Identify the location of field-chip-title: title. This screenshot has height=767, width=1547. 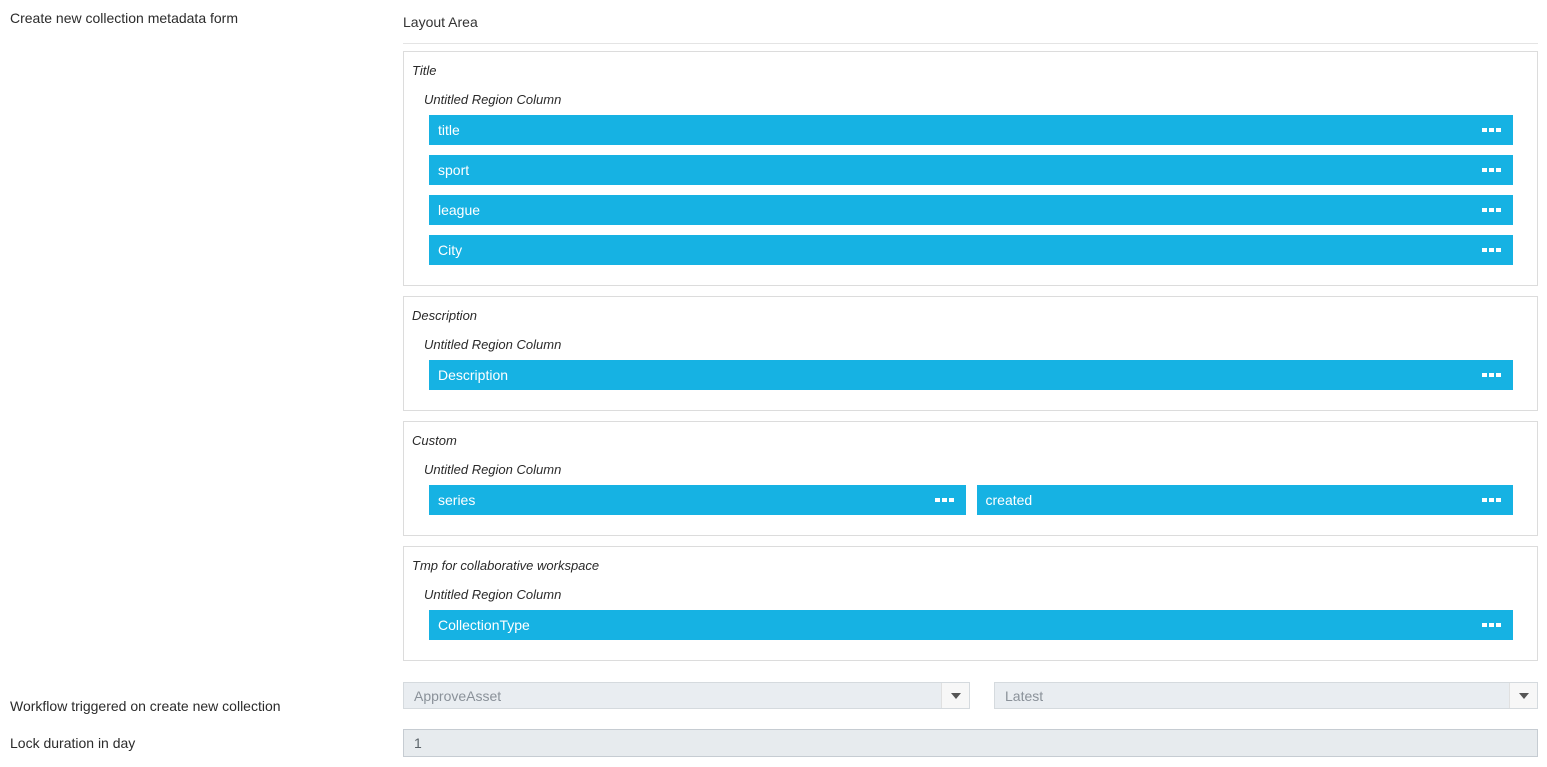
(971, 130).